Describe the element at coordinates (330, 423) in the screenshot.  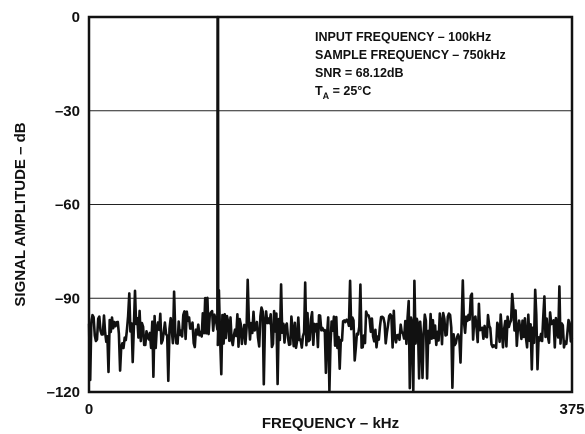
I see `x-axis-title: FREQUENCY – kHz` at that location.